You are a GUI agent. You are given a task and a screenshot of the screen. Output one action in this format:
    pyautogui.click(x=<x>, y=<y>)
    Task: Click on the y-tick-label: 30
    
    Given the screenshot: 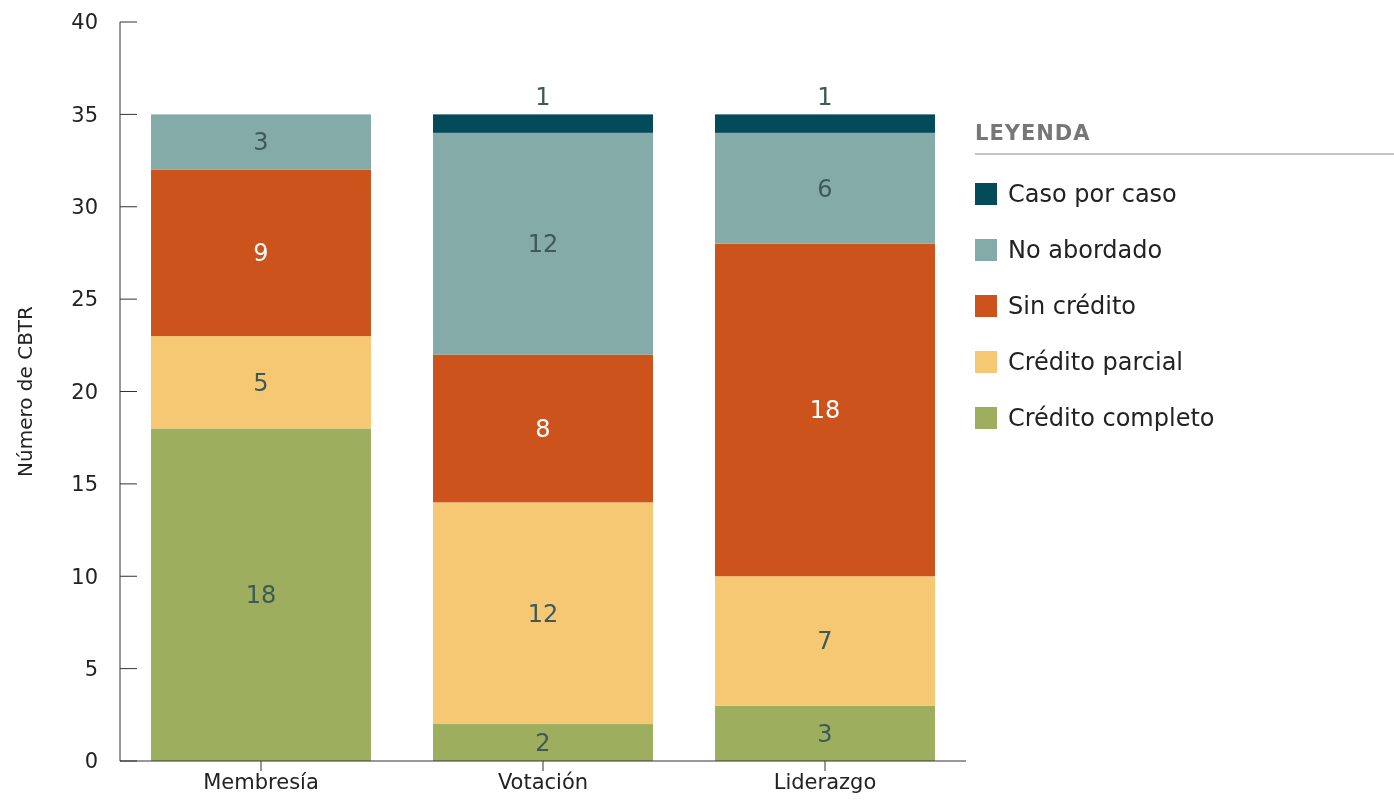 What is the action you would take?
    pyautogui.click(x=84, y=207)
    